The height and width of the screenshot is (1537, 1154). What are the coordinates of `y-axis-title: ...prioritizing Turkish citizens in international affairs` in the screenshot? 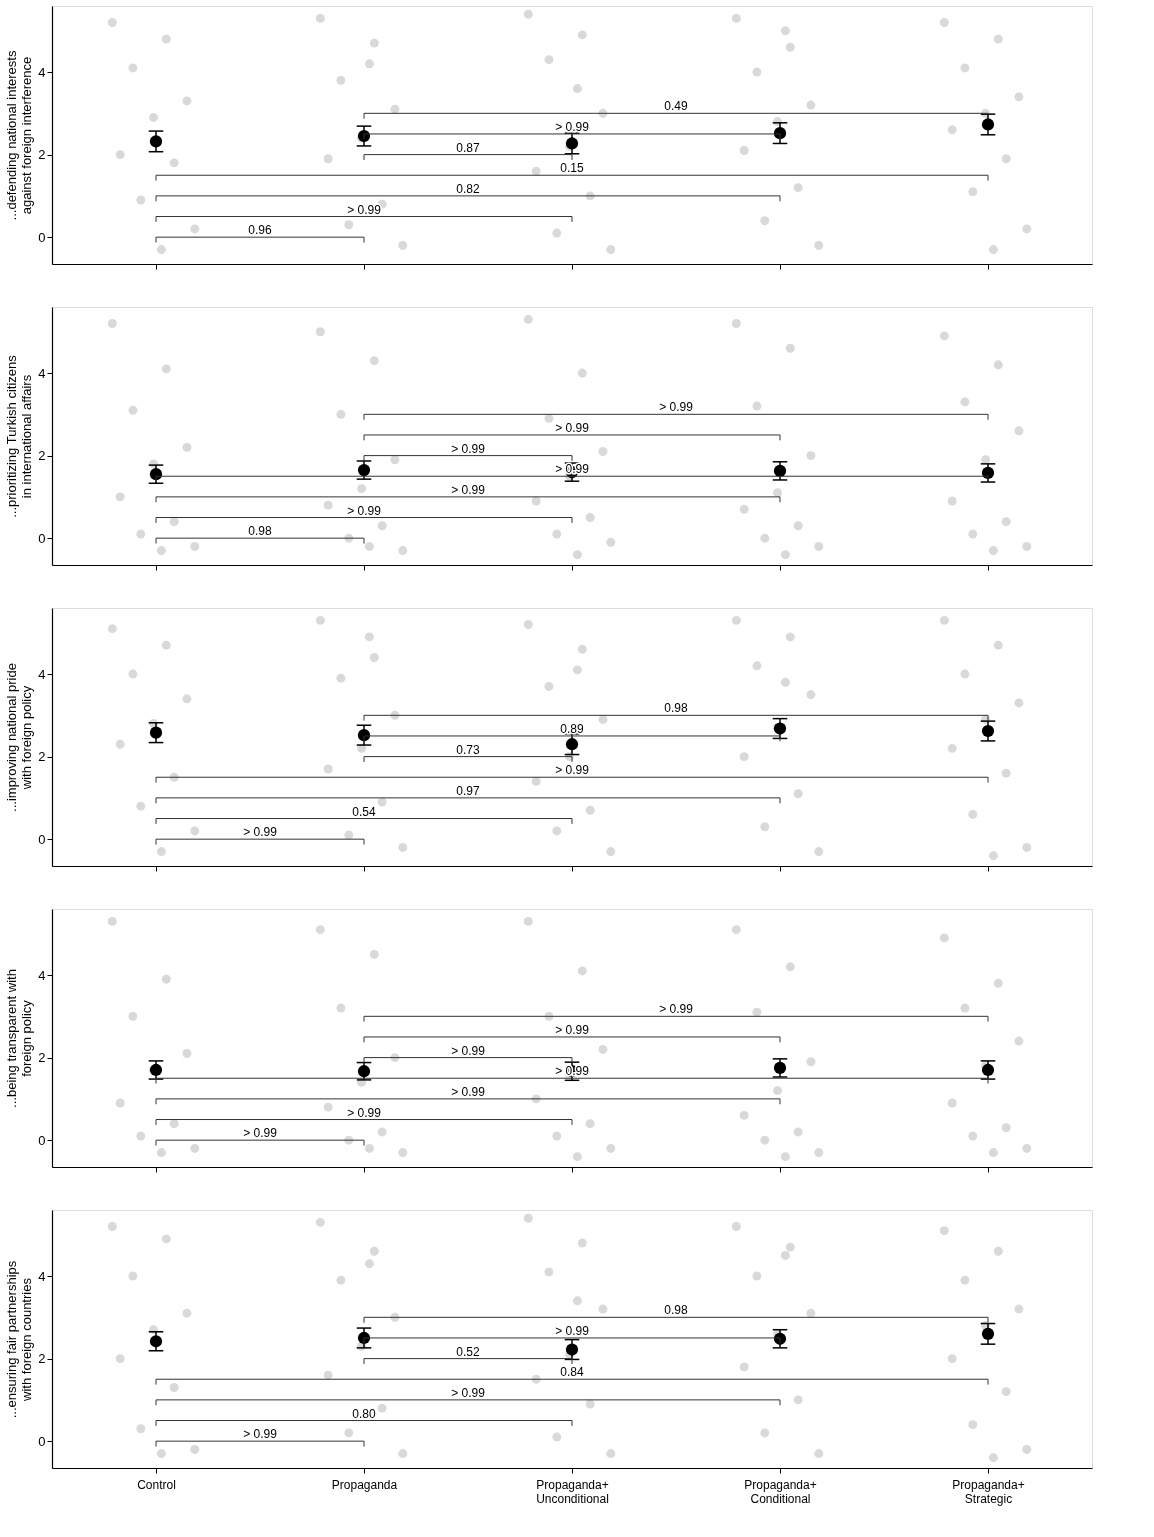 It's located at (19, 436).